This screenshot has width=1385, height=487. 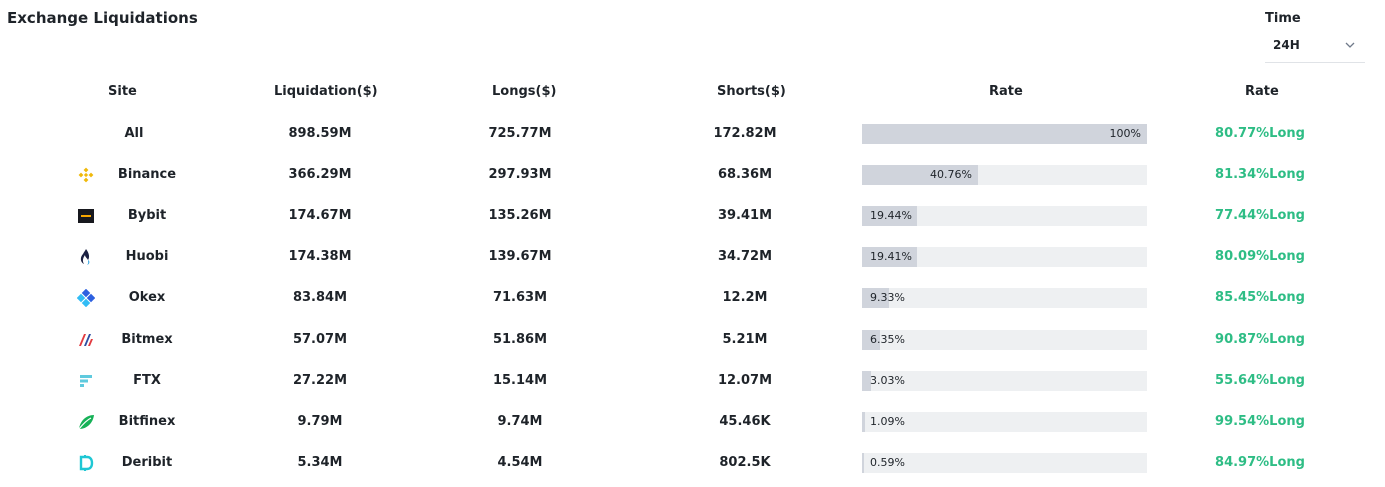 What do you see at coordinates (1260, 339) in the screenshot?
I see `long-rate: 90.87%Long` at bounding box center [1260, 339].